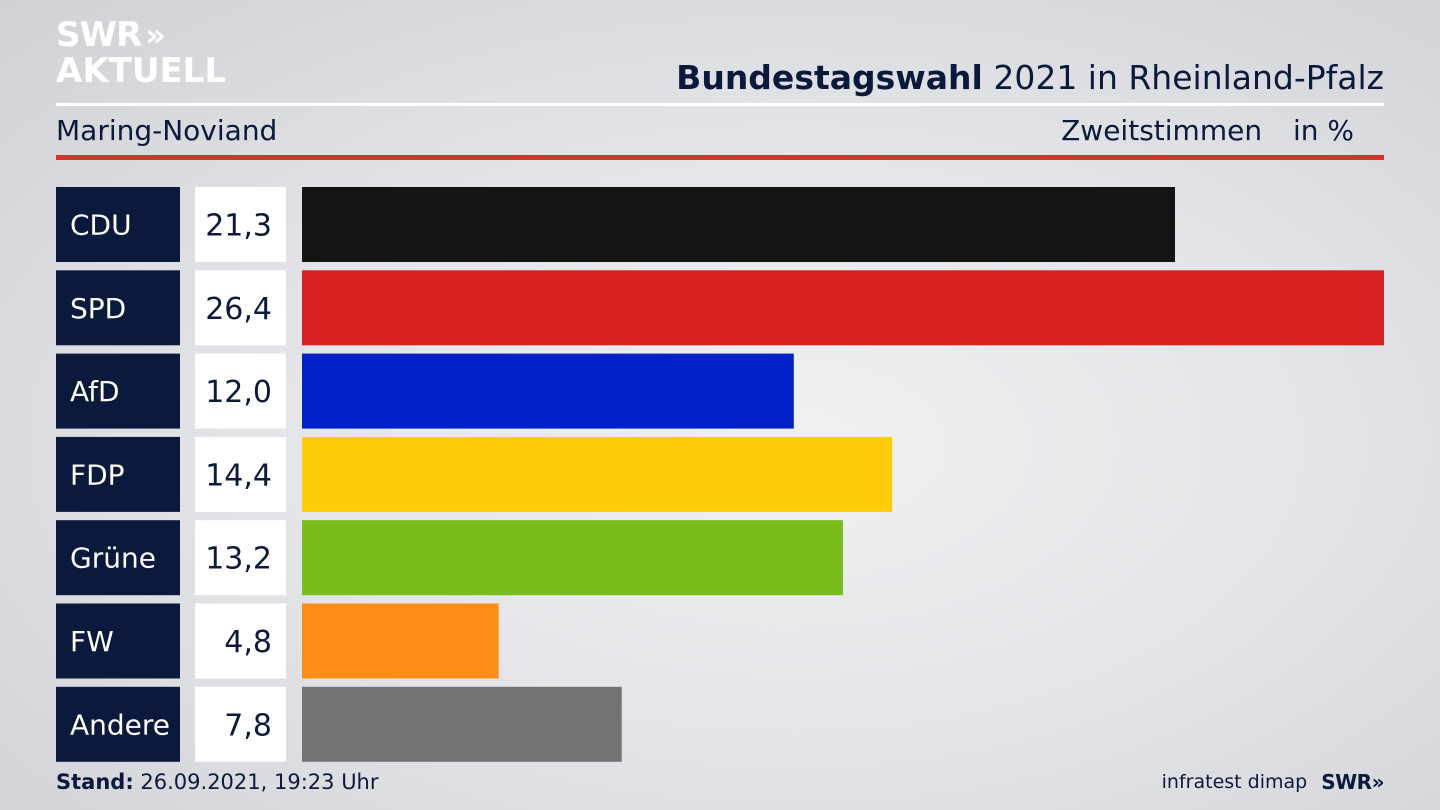 This screenshot has width=1440, height=810. What do you see at coordinates (259, 782) in the screenshot?
I see `timestamp-value: 26.09.2021, 19:23 Uhr` at bounding box center [259, 782].